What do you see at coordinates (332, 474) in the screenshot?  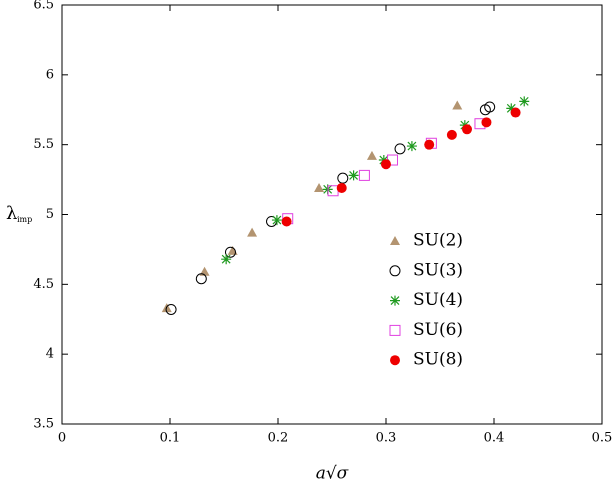 I see `x-axis-label: a√σ` at bounding box center [332, 474].